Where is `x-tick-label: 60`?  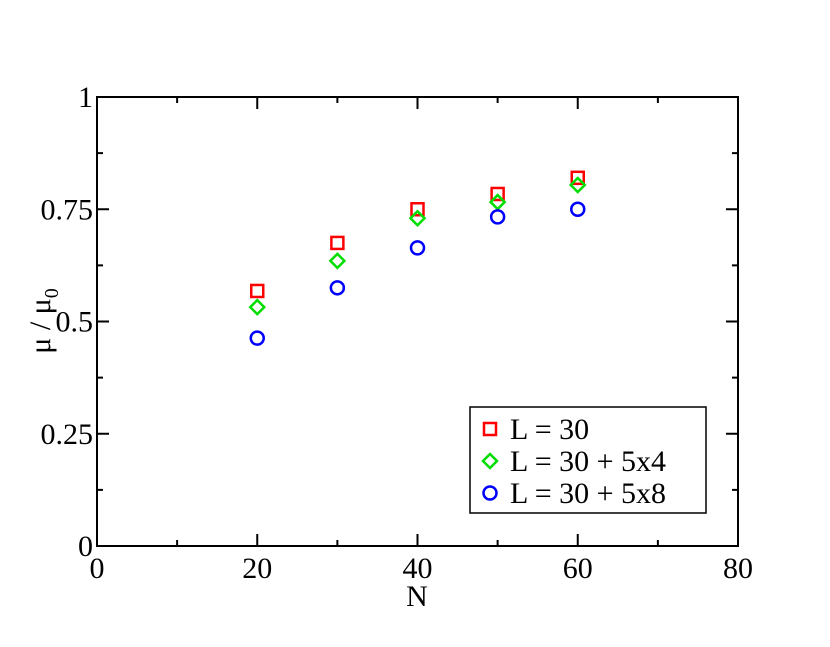
x-tick-label: 60 is located at coordinates (578, 568).